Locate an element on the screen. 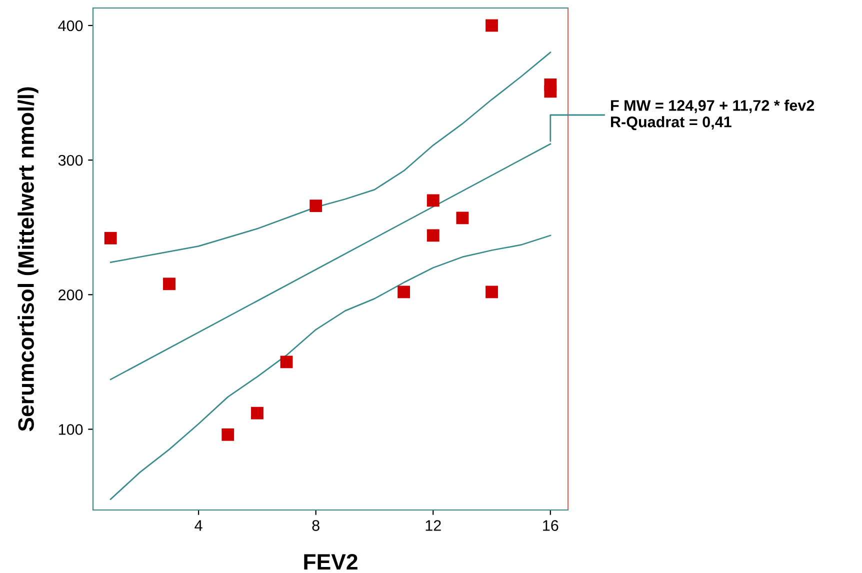 The image size is (862, 573). x-tick-label: 16 is located at coordinates (550, 525).